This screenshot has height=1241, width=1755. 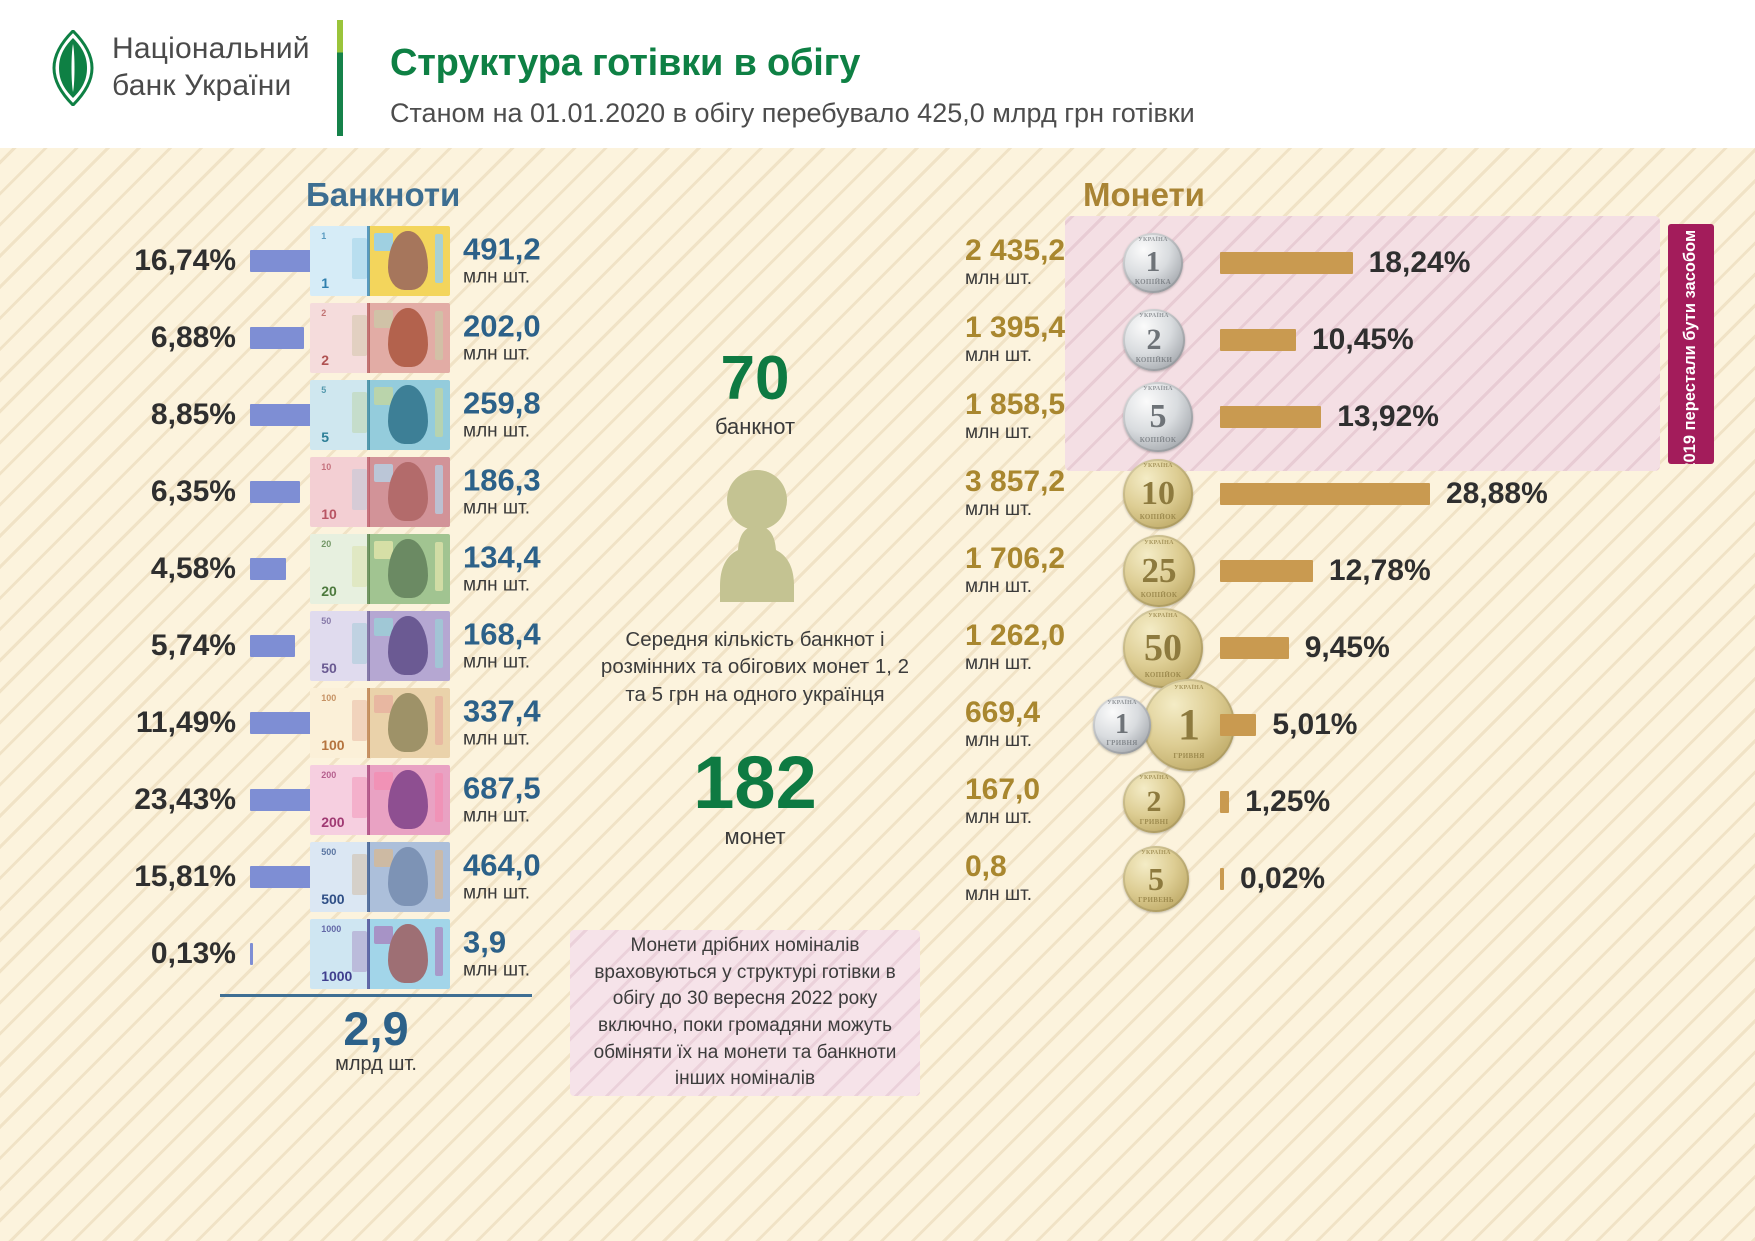 I want to click on banknote-percent: 5,74%, so click(x=193, y=645).